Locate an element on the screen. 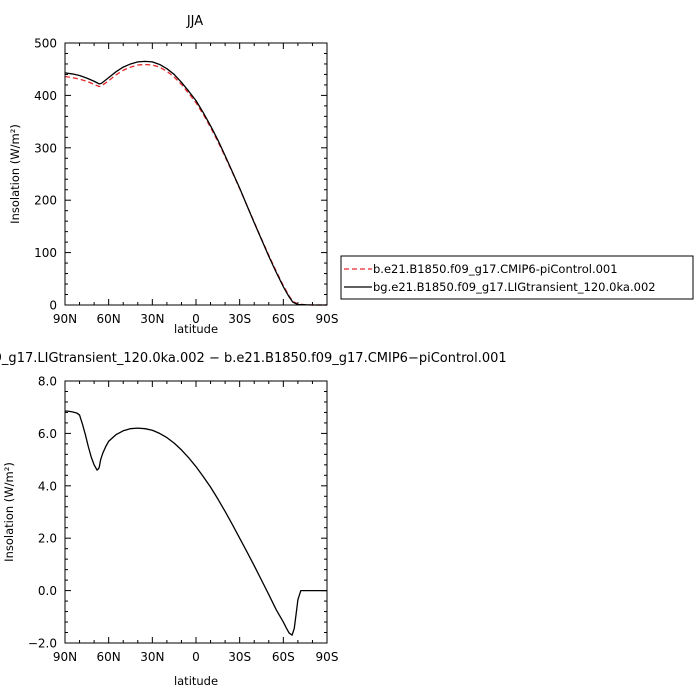  top-x-tick-label: 30N is located at coordinates (152, 319).